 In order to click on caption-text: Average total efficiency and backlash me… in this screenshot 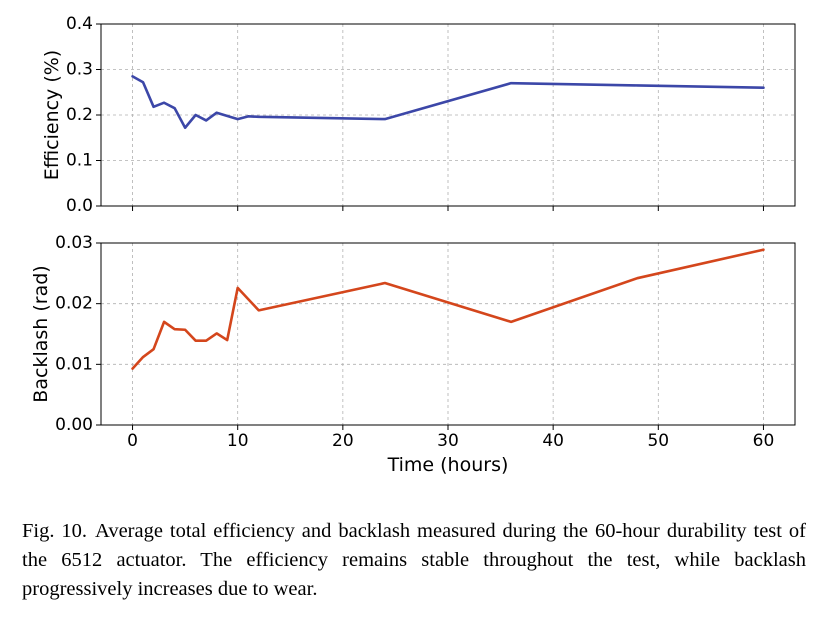, I will do `click(414, 560)`.